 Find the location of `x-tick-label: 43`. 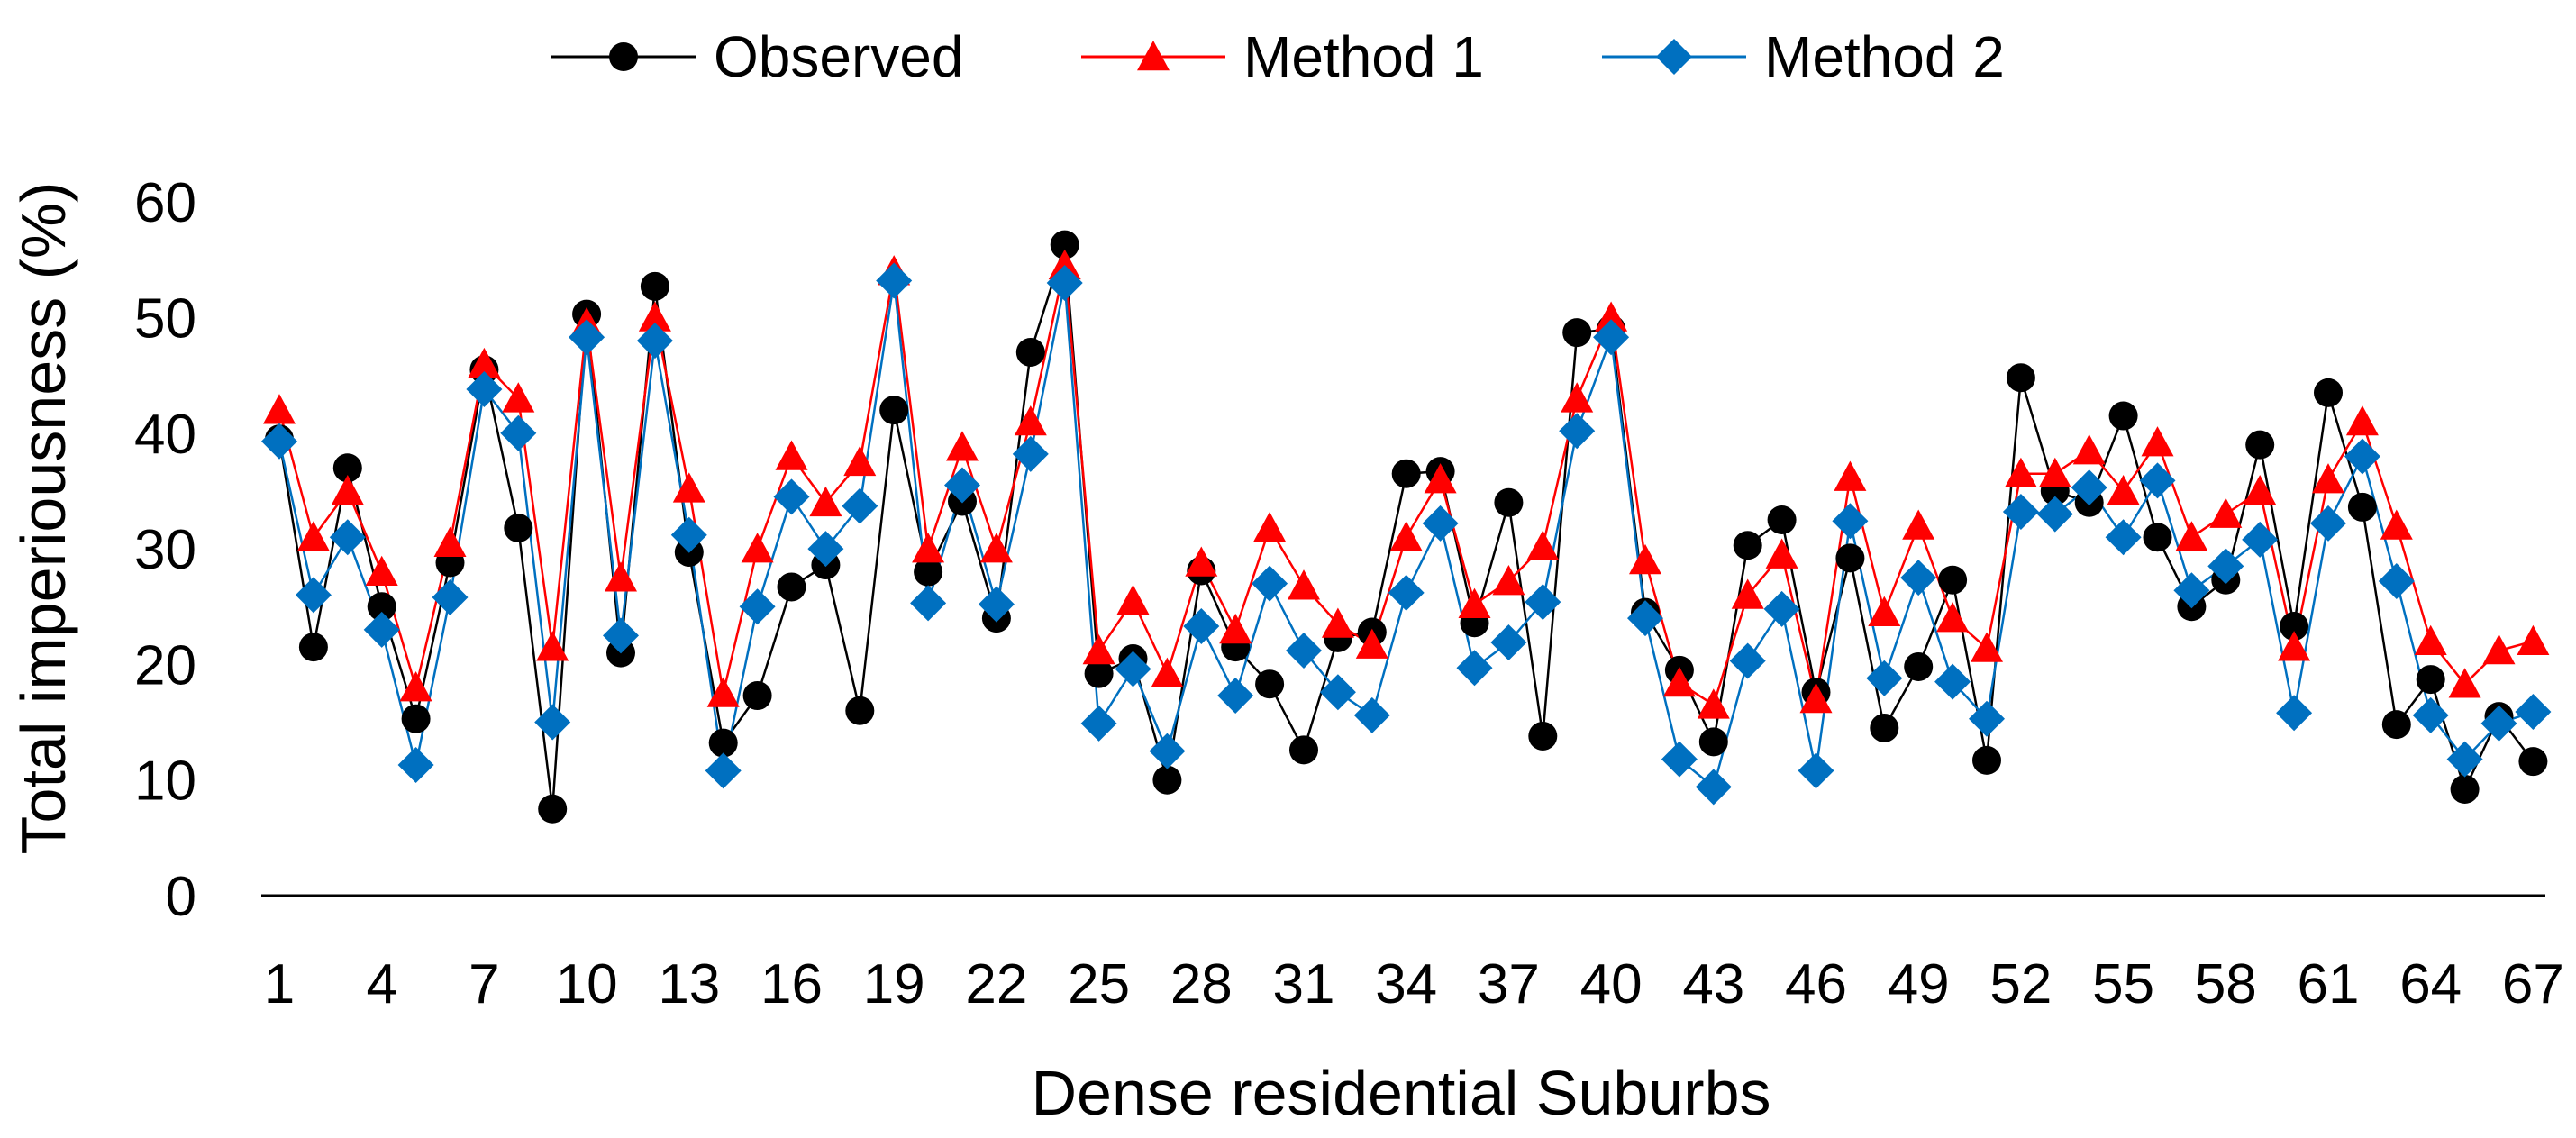

x-tick-label: 43 is located at coordinates (1713, 984).